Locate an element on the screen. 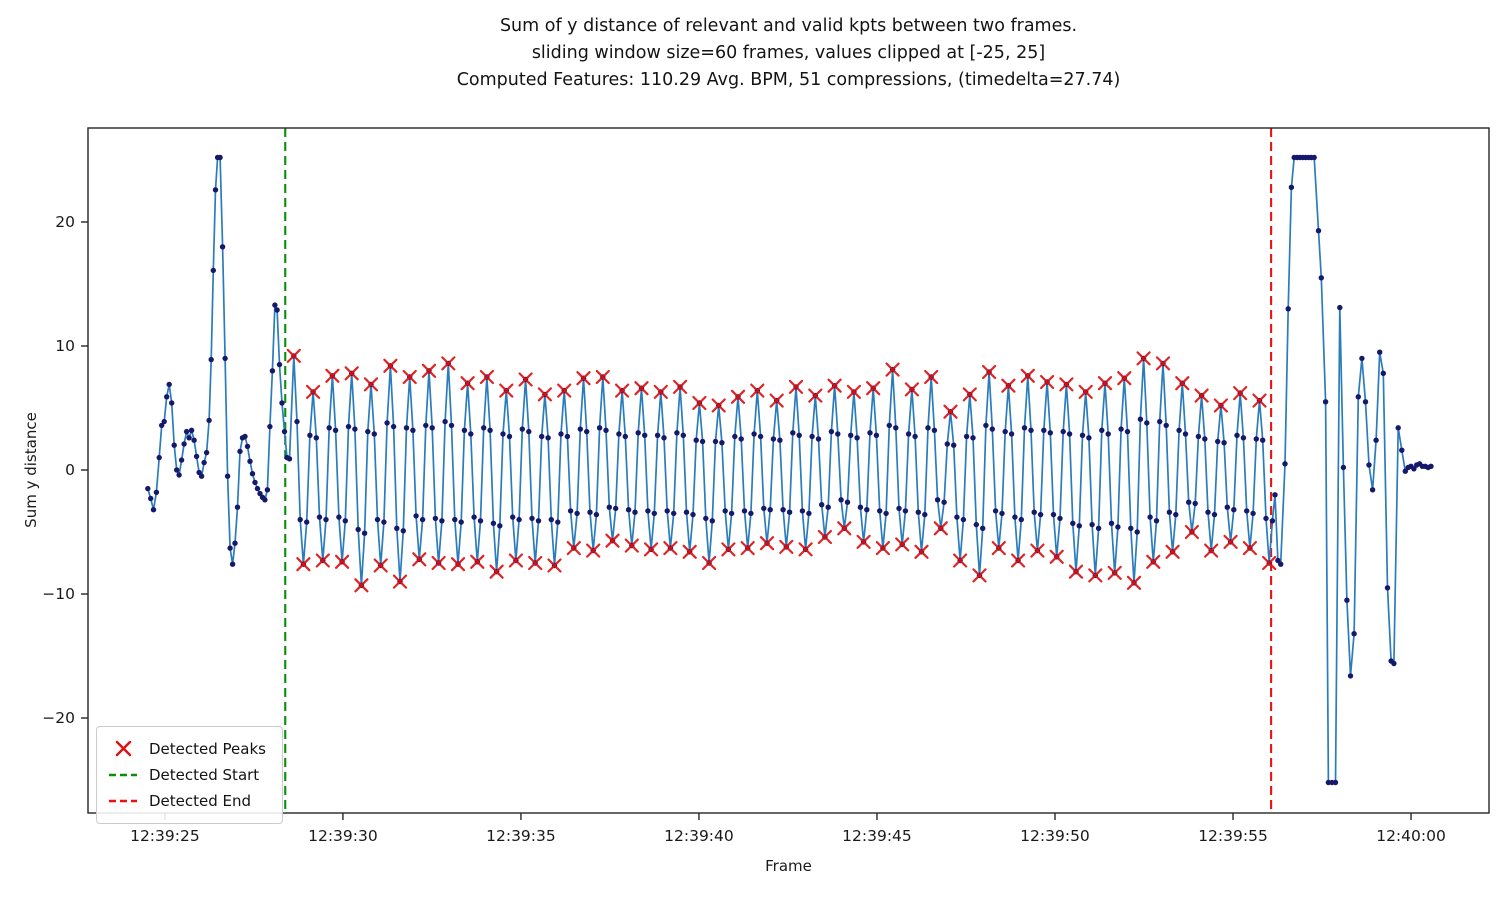 The width and height of the screenshot is (1500, 900). green-dashed-line-icon is located at coordinates (123, 775).